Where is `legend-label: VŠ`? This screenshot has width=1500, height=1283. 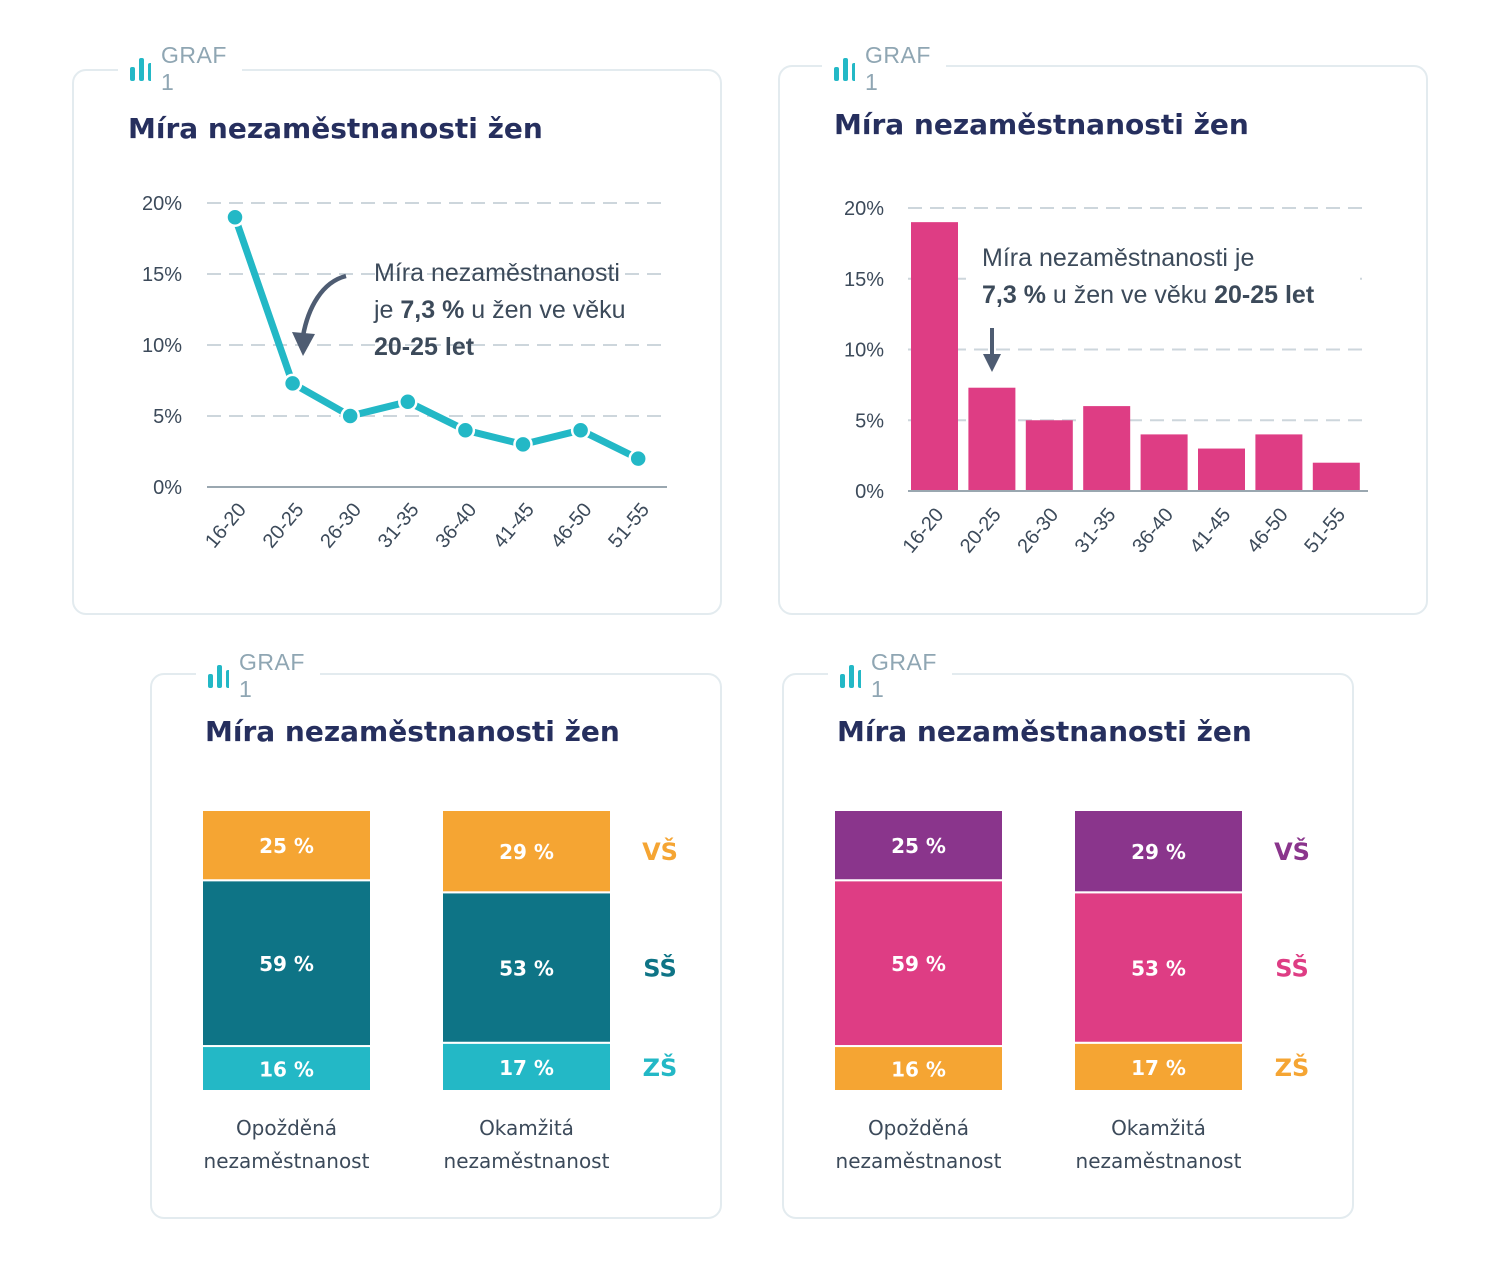
legend-label: VŠ is located at coordinates (660, 851).